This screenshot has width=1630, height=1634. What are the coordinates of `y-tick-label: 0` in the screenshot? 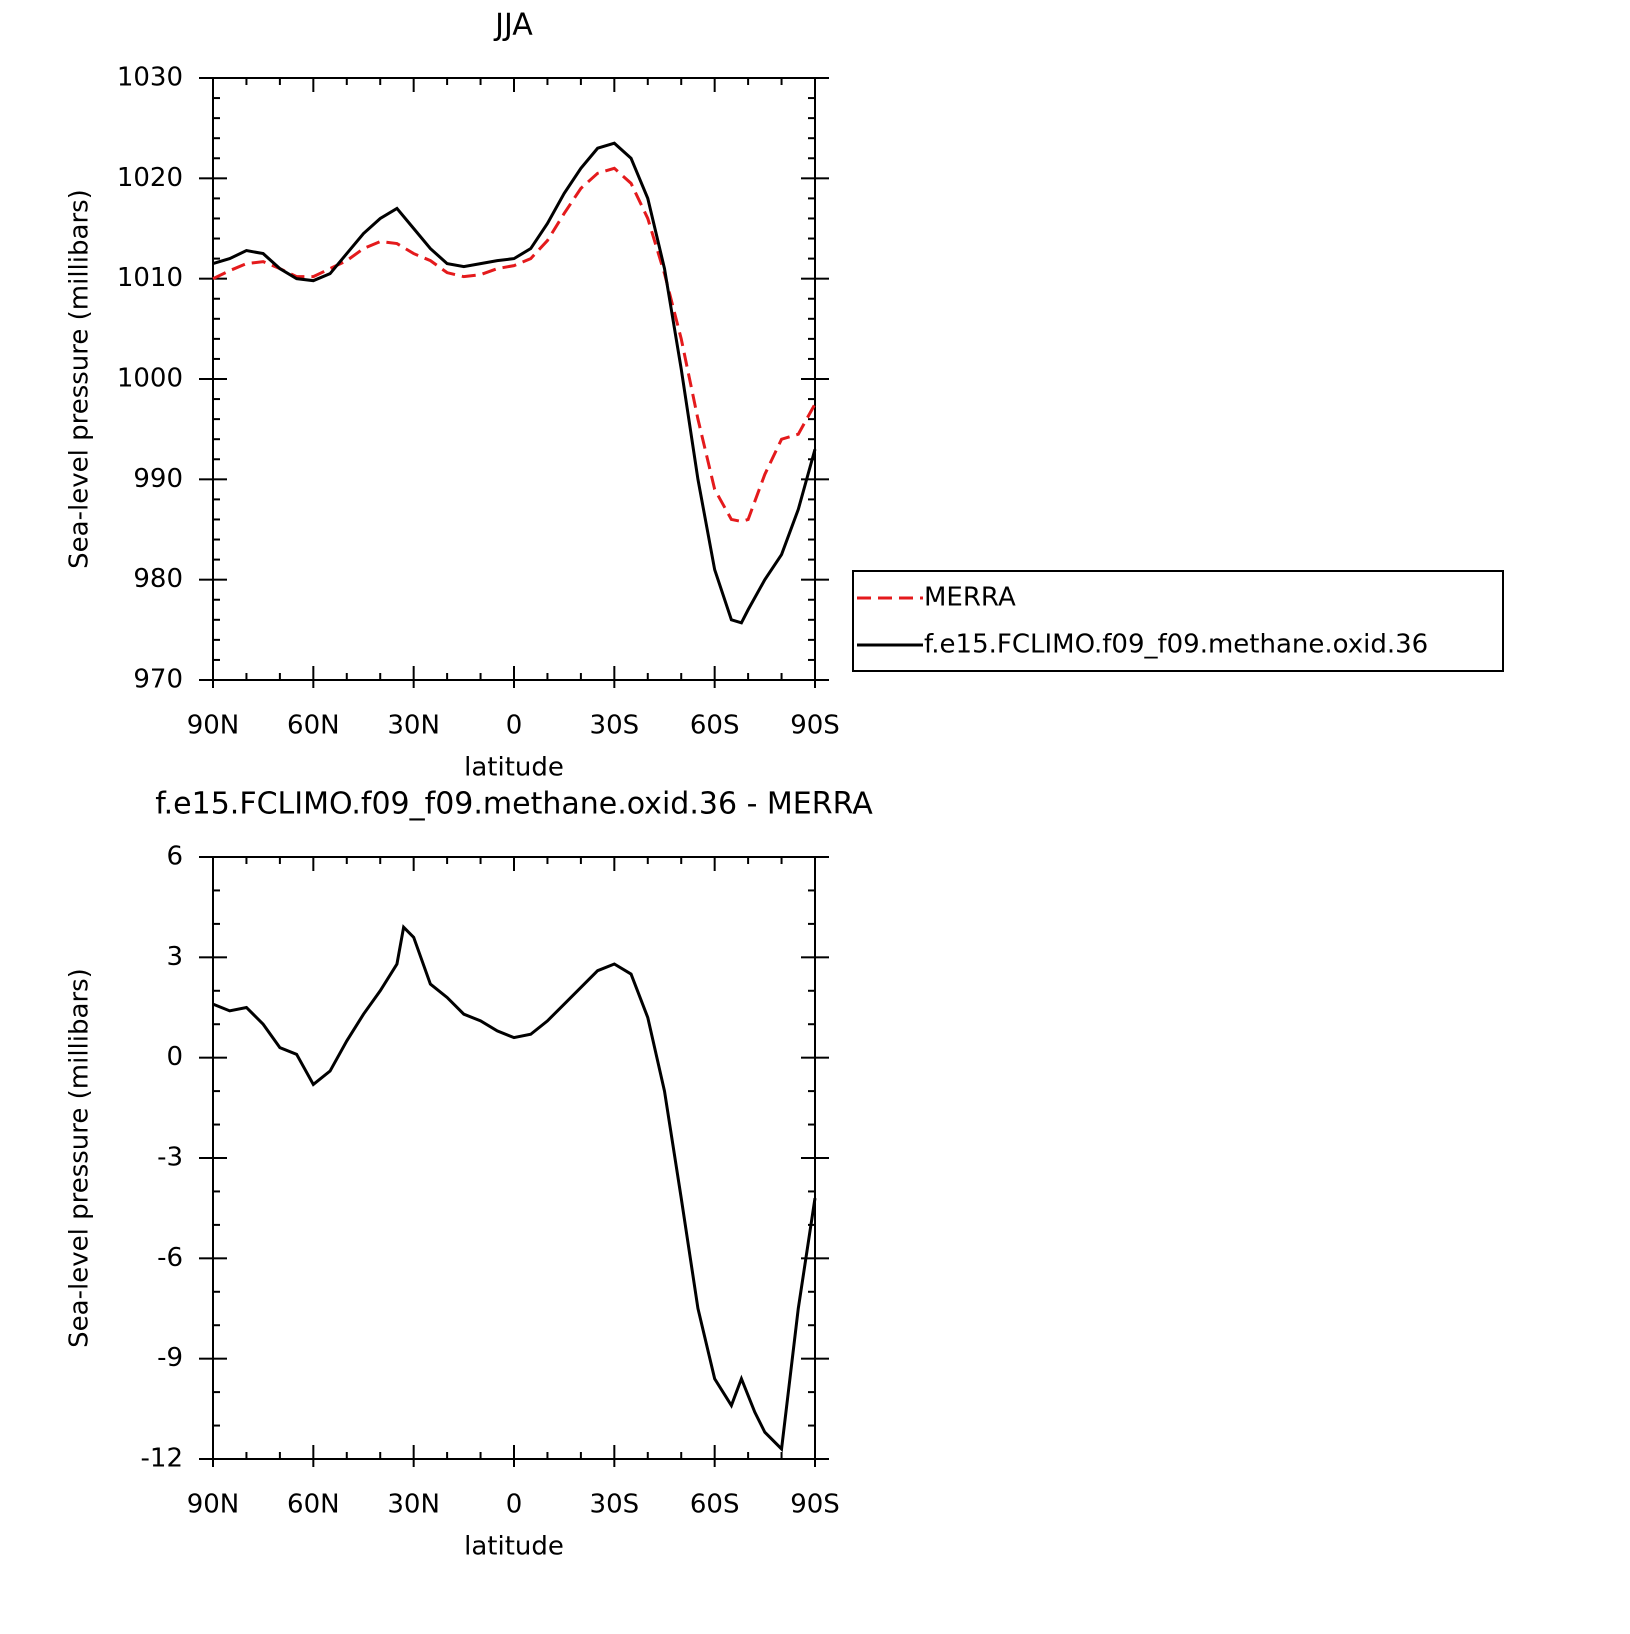 It's located at (174, 1057).